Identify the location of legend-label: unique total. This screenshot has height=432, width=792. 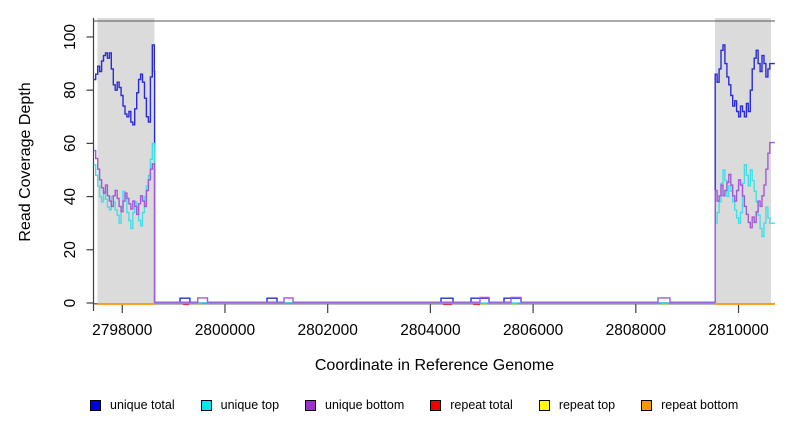
(142, 405).